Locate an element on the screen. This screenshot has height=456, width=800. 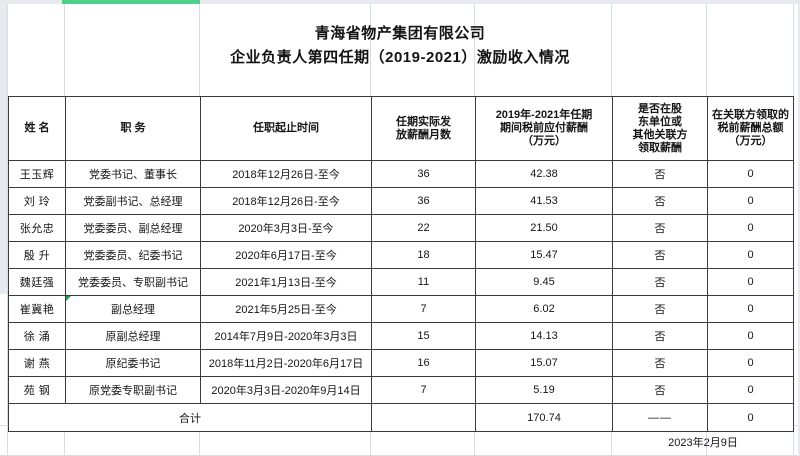
cell-name: 苑 钢 is located at coordinates (37, 390).